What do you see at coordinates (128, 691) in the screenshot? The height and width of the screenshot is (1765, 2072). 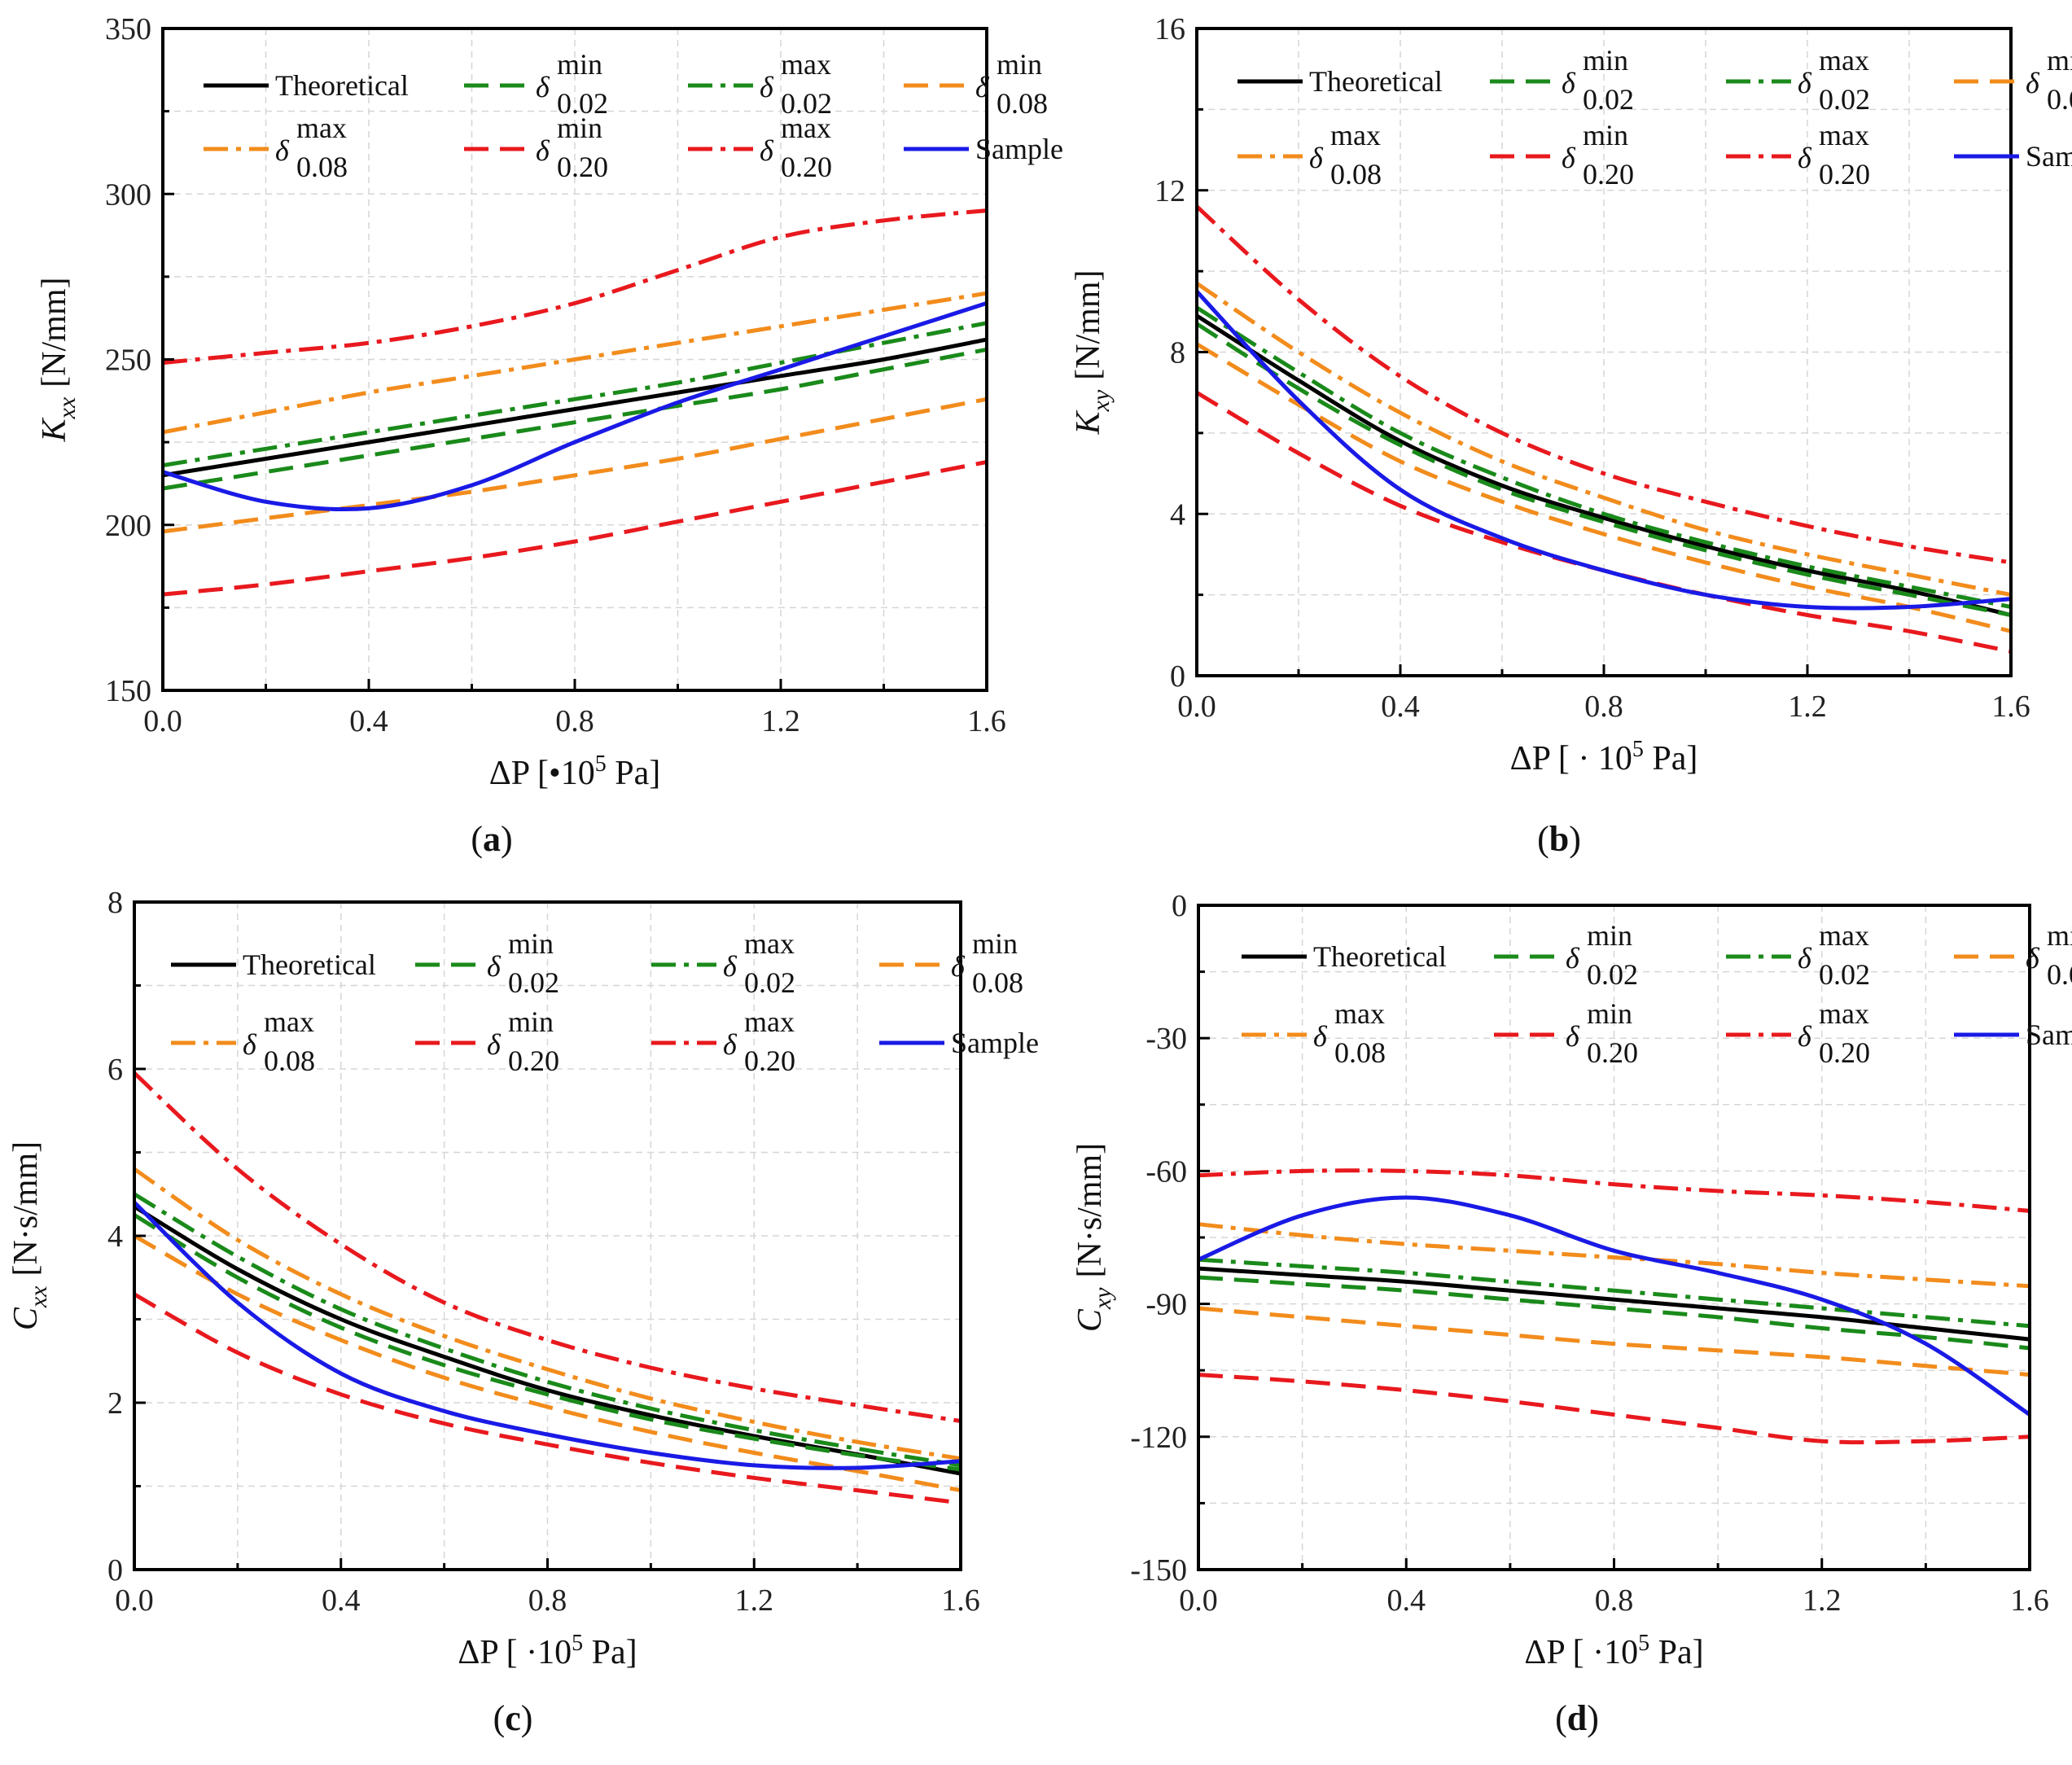 I see `y-tick-label: 150` at bounding box center [128, 691].